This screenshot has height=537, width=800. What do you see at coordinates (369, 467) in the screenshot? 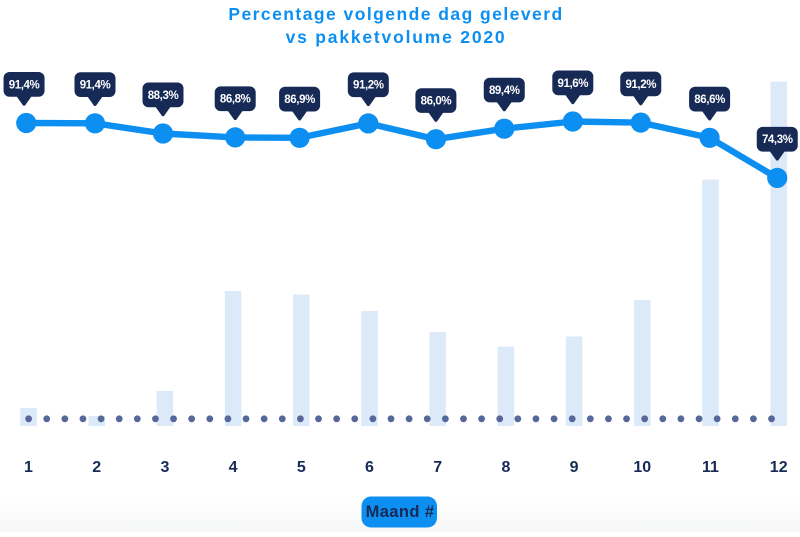
I see `svg-text: 6` at bounding box center [369, 467].